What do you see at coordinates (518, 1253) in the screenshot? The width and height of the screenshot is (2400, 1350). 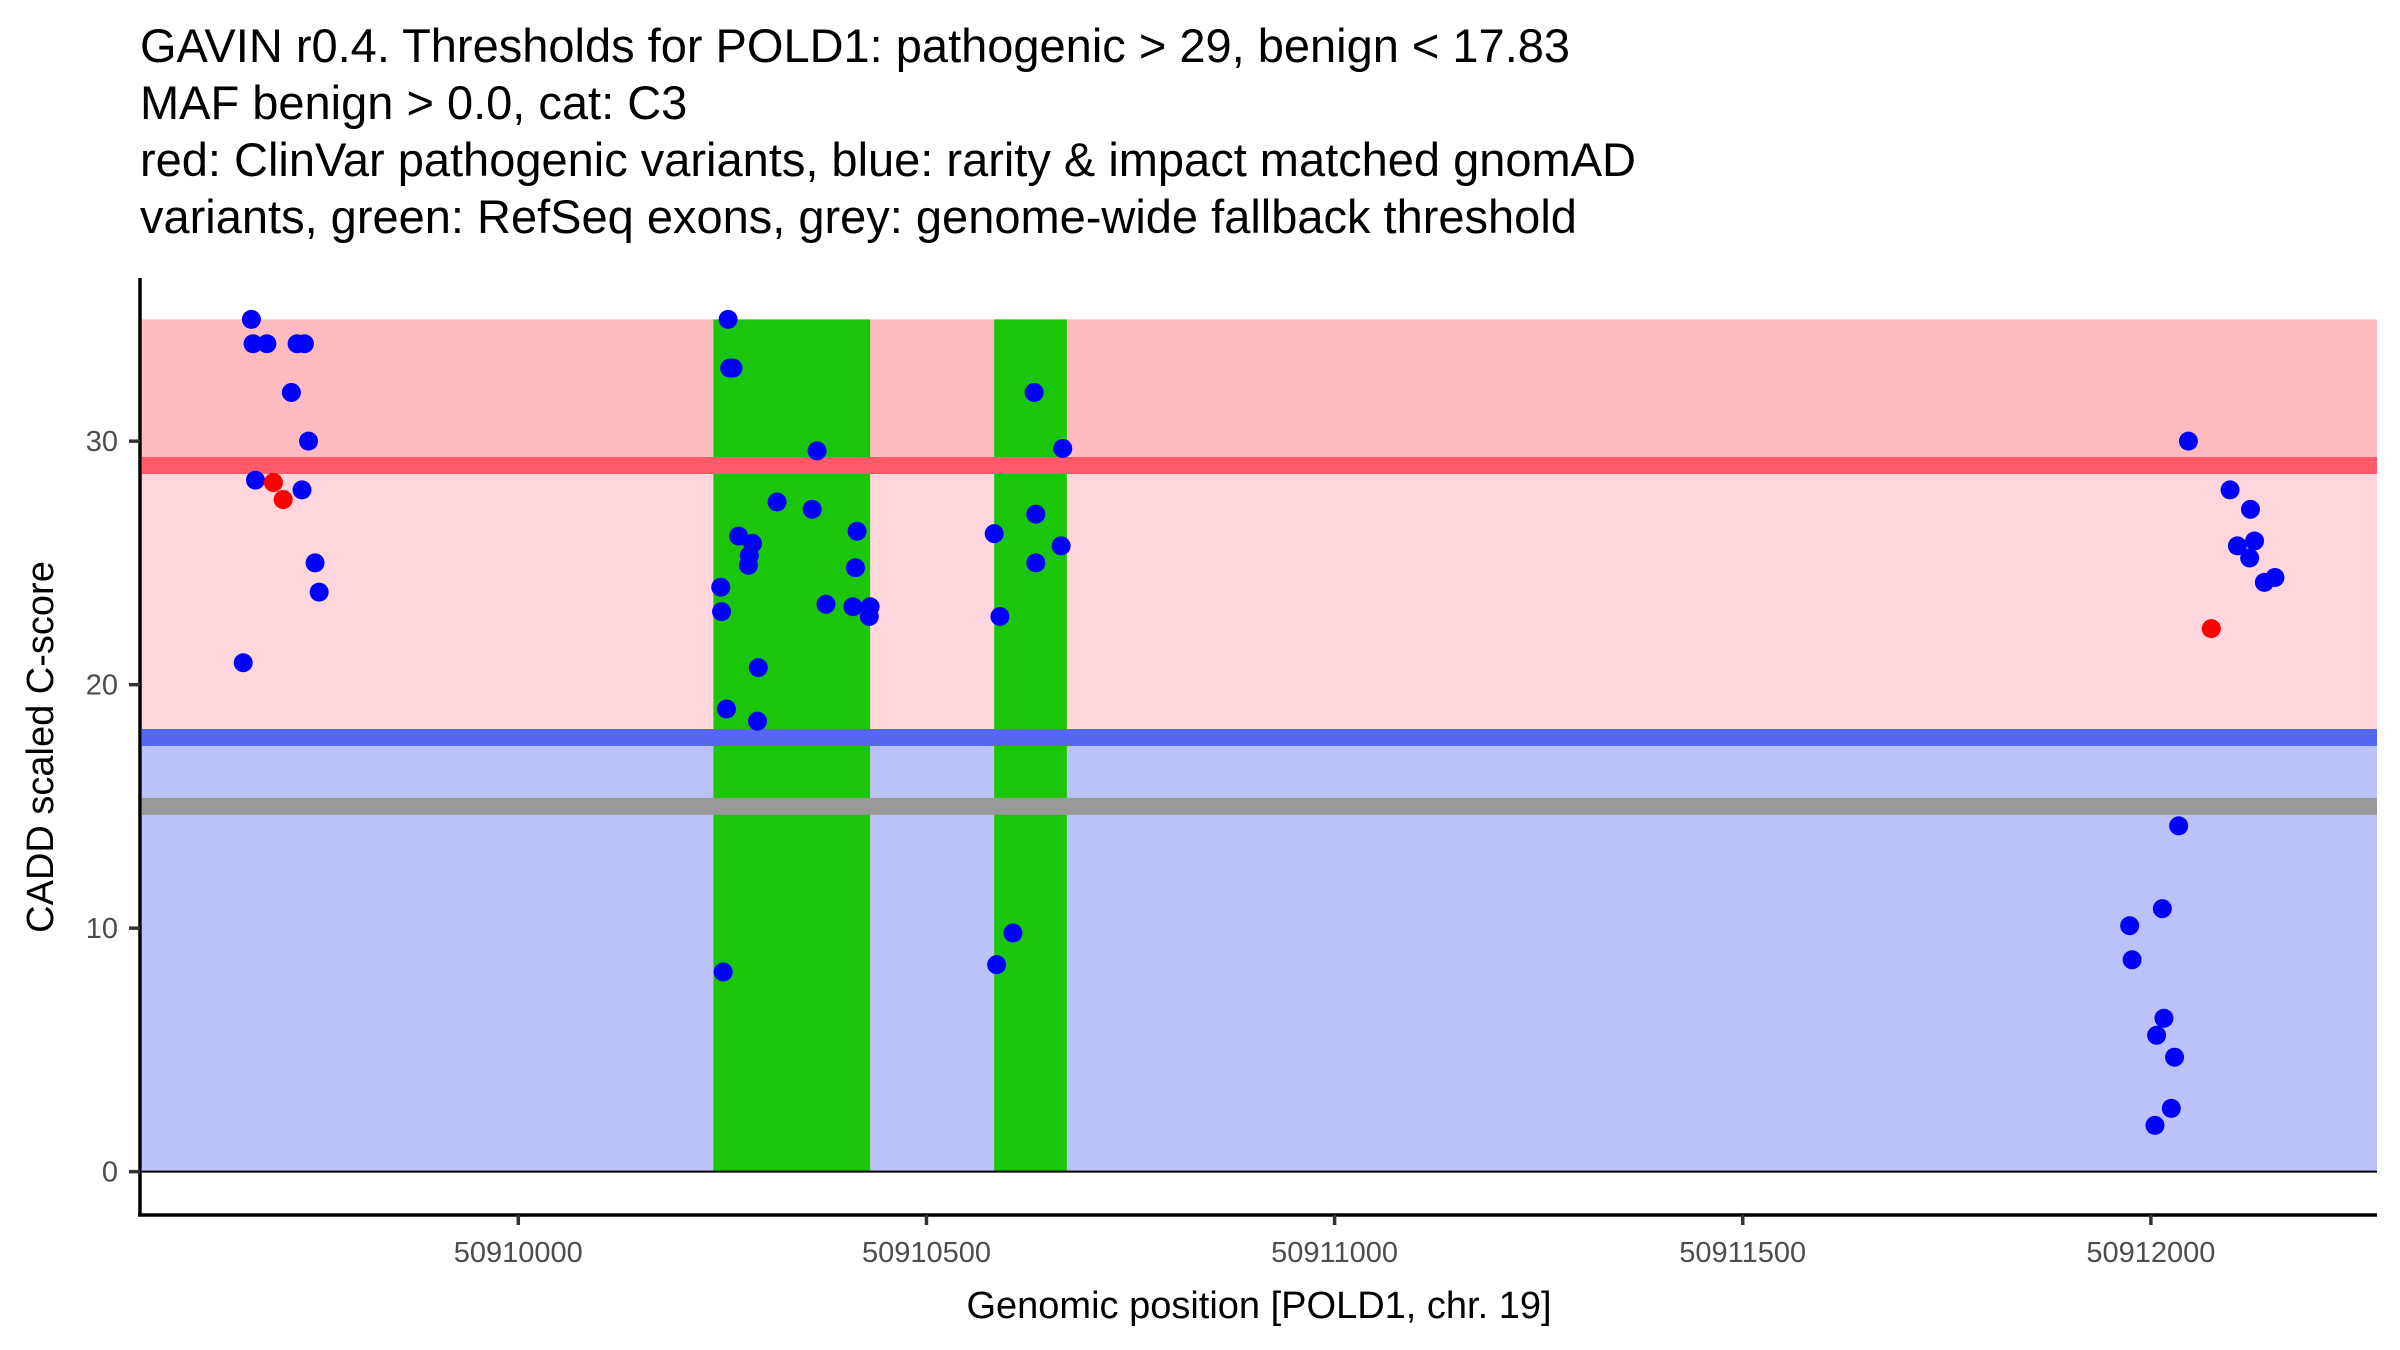 I see `x-tick-label: 50910000` at bounding box center [518, 1253].